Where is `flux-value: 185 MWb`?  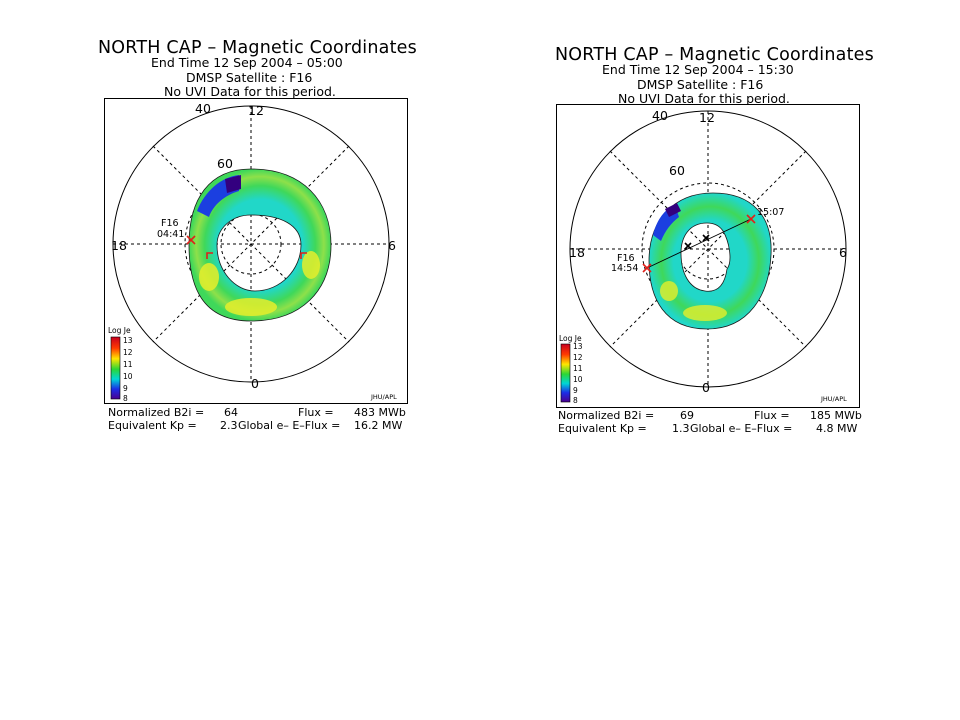 flux-value: 185 MWb is located at coordinates (836, 415).